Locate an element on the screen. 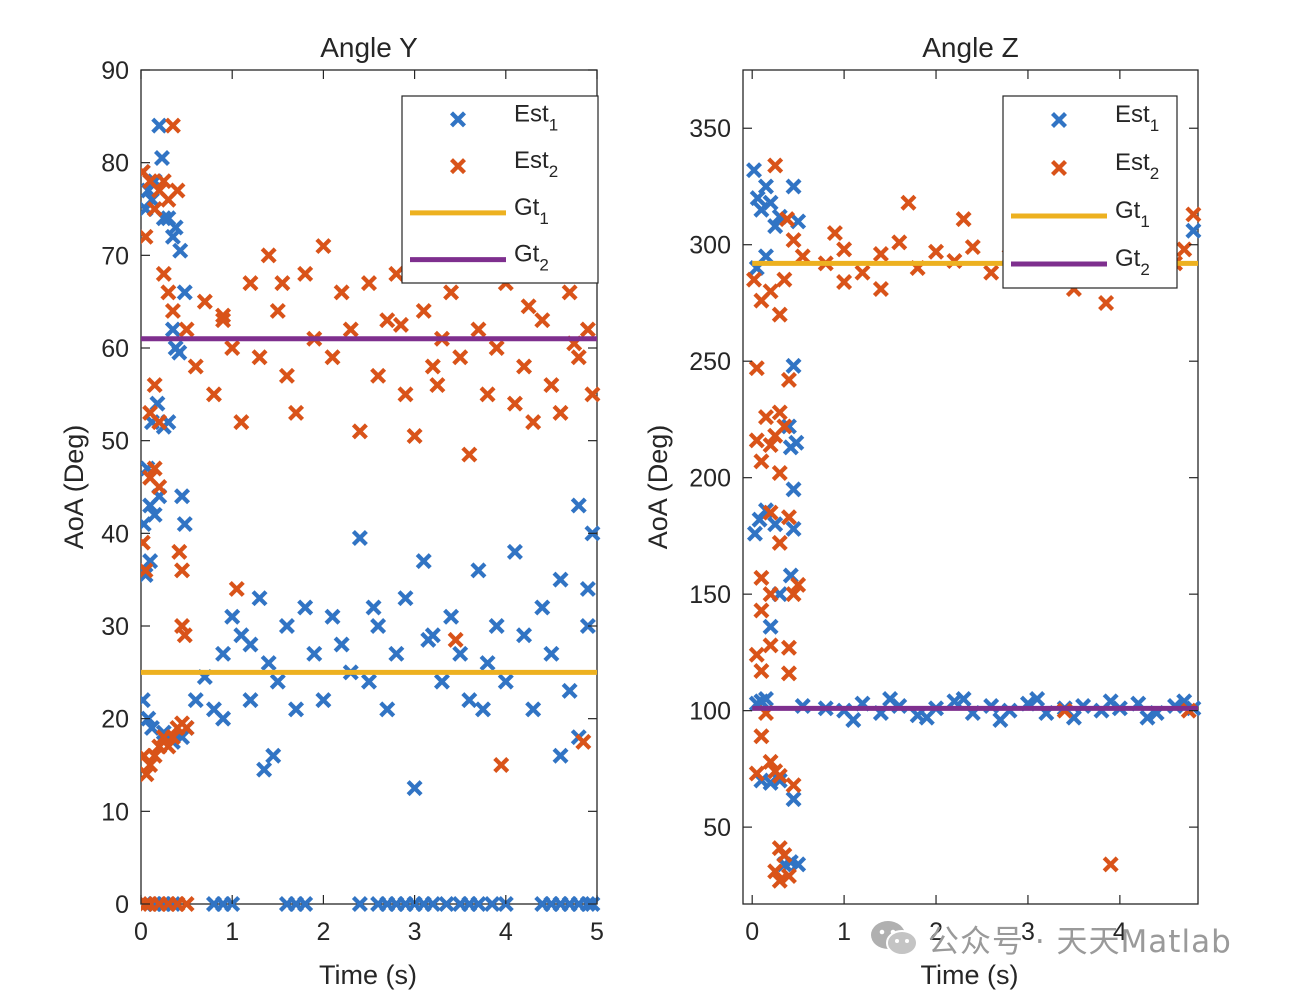  wechat-icon is located at coordinates (894, 938).